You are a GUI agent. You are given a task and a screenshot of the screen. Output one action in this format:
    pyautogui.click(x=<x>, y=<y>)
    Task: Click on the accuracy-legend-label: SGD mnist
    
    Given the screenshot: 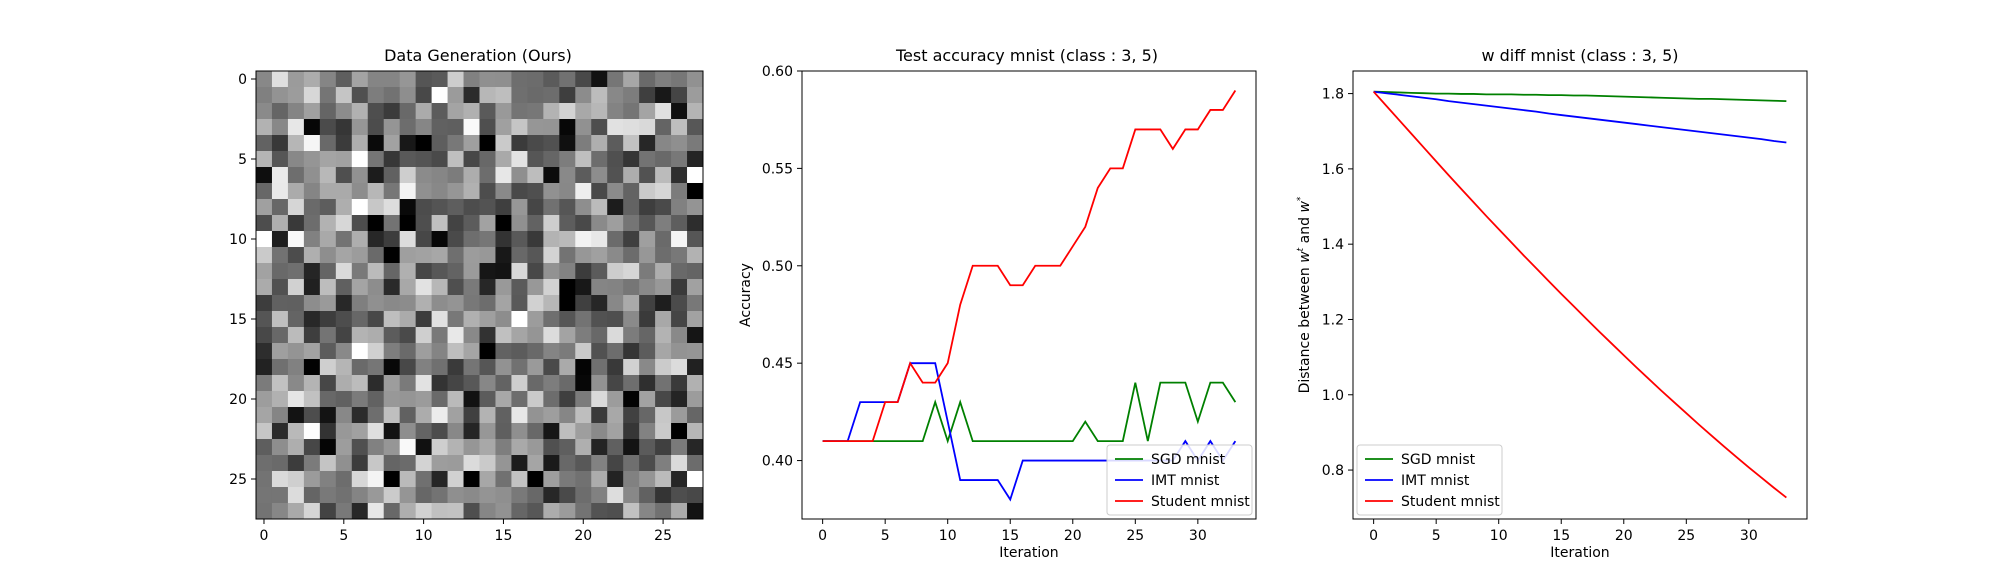 What is the action you would take?
    pyautogui.click(x=1188, y=460)
    